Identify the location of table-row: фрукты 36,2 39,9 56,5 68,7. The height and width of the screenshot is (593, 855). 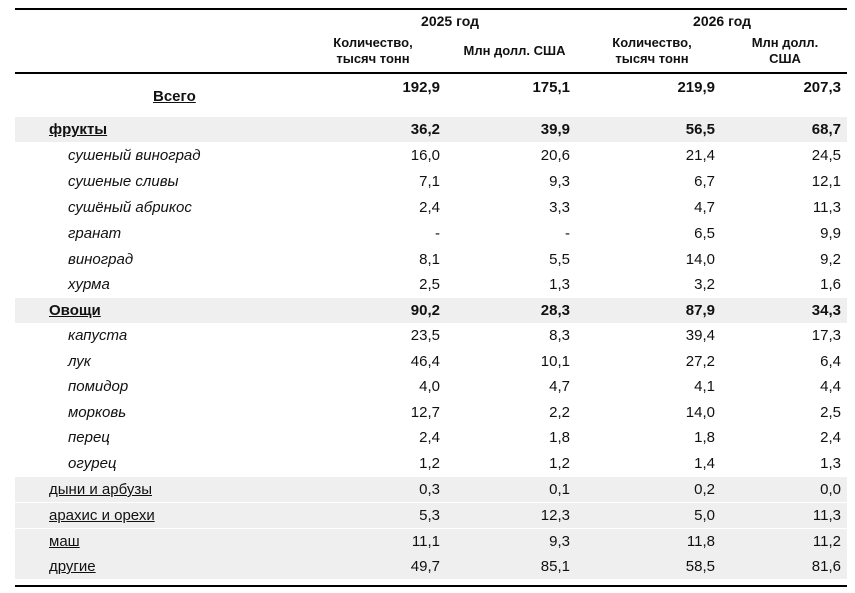
(431, 129).